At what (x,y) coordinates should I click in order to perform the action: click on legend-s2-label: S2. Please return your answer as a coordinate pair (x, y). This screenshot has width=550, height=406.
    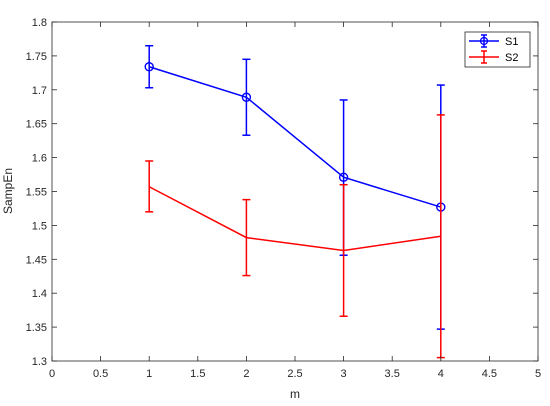
    Looking at the image, I should click on (511, 58).